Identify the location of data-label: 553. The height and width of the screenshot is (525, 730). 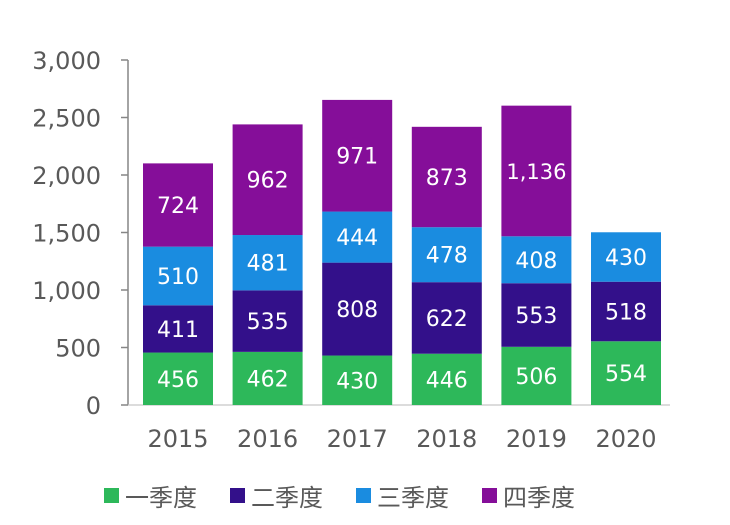
(536, 316).